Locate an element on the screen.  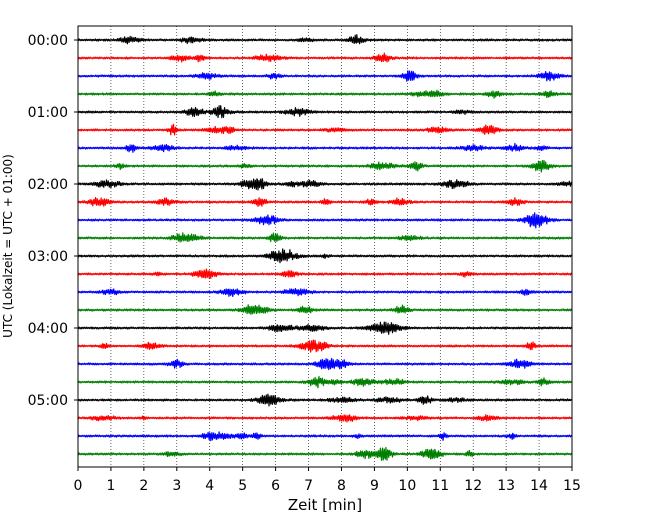
y-tick-label: 05:00 is located at coordinates (48, 401).